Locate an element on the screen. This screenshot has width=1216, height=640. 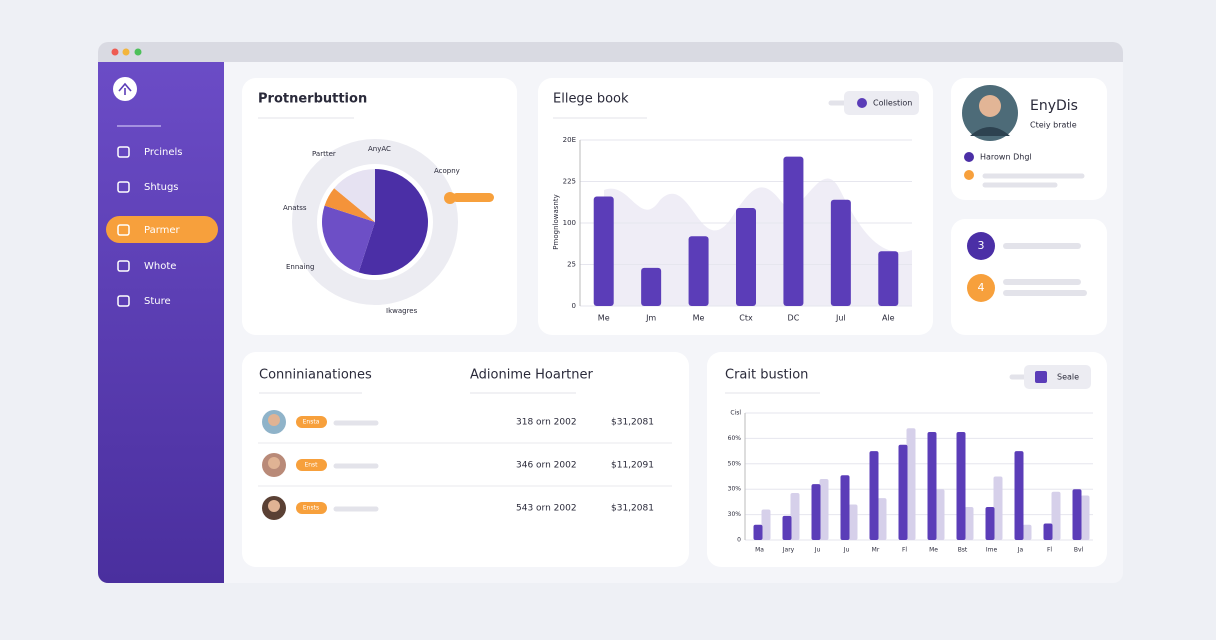
nav-label: Sture is located at coordinates (157, 301).